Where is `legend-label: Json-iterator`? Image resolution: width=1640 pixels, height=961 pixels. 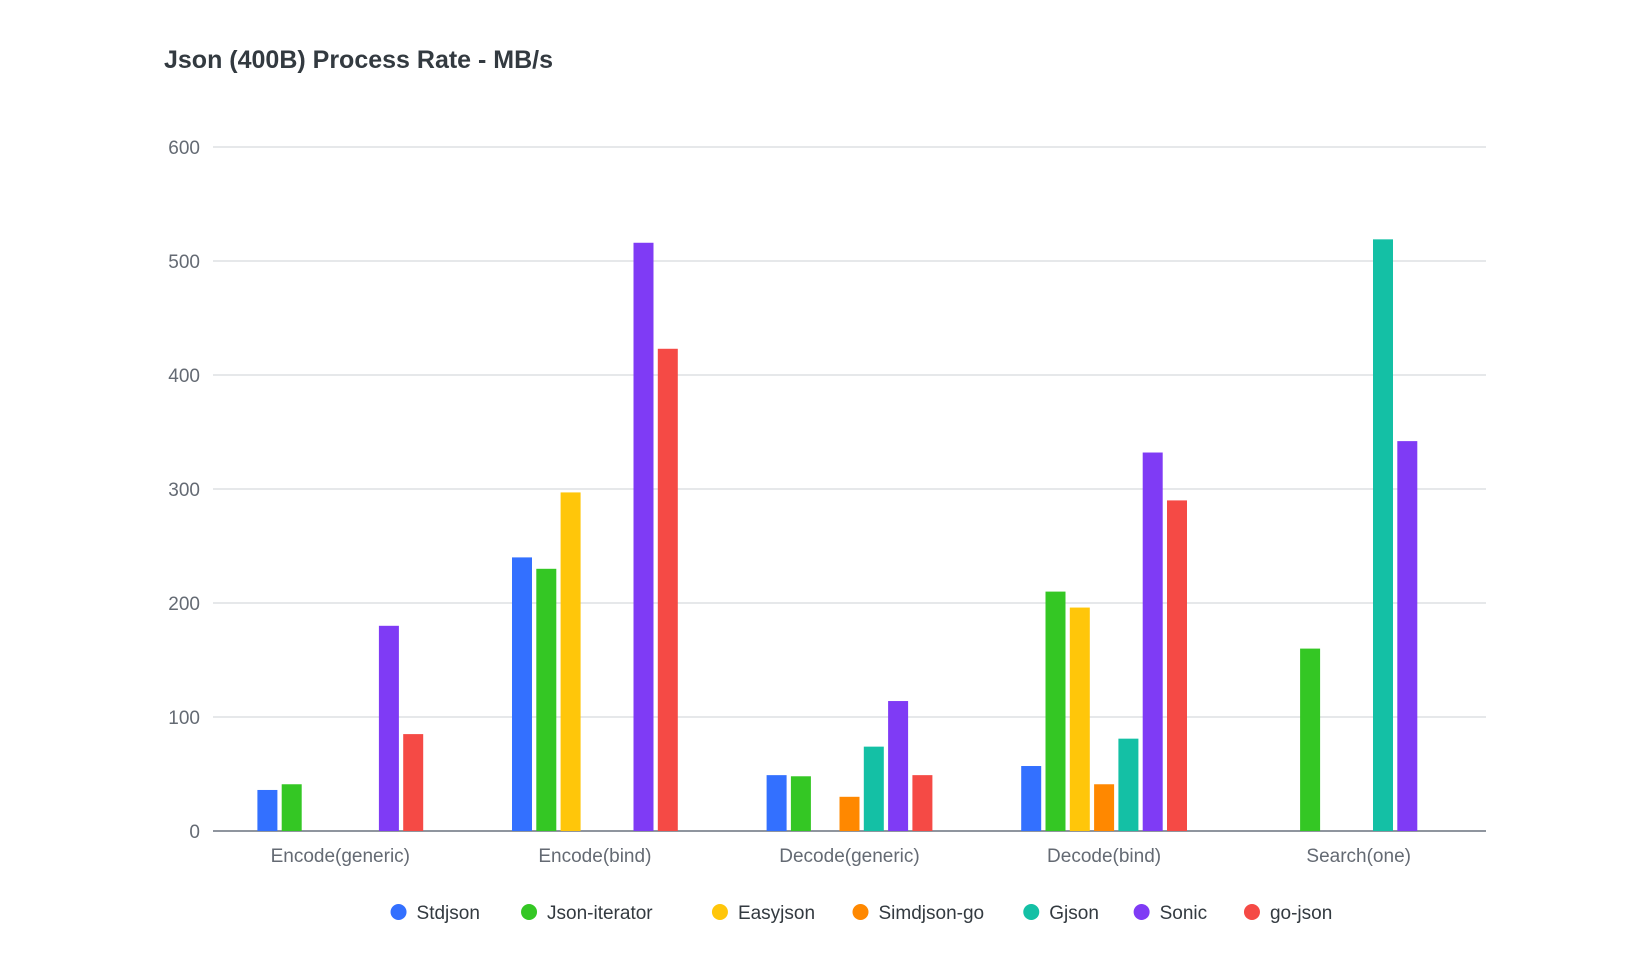
legend-label: Json-iterator is located at coordinates (600, 913).